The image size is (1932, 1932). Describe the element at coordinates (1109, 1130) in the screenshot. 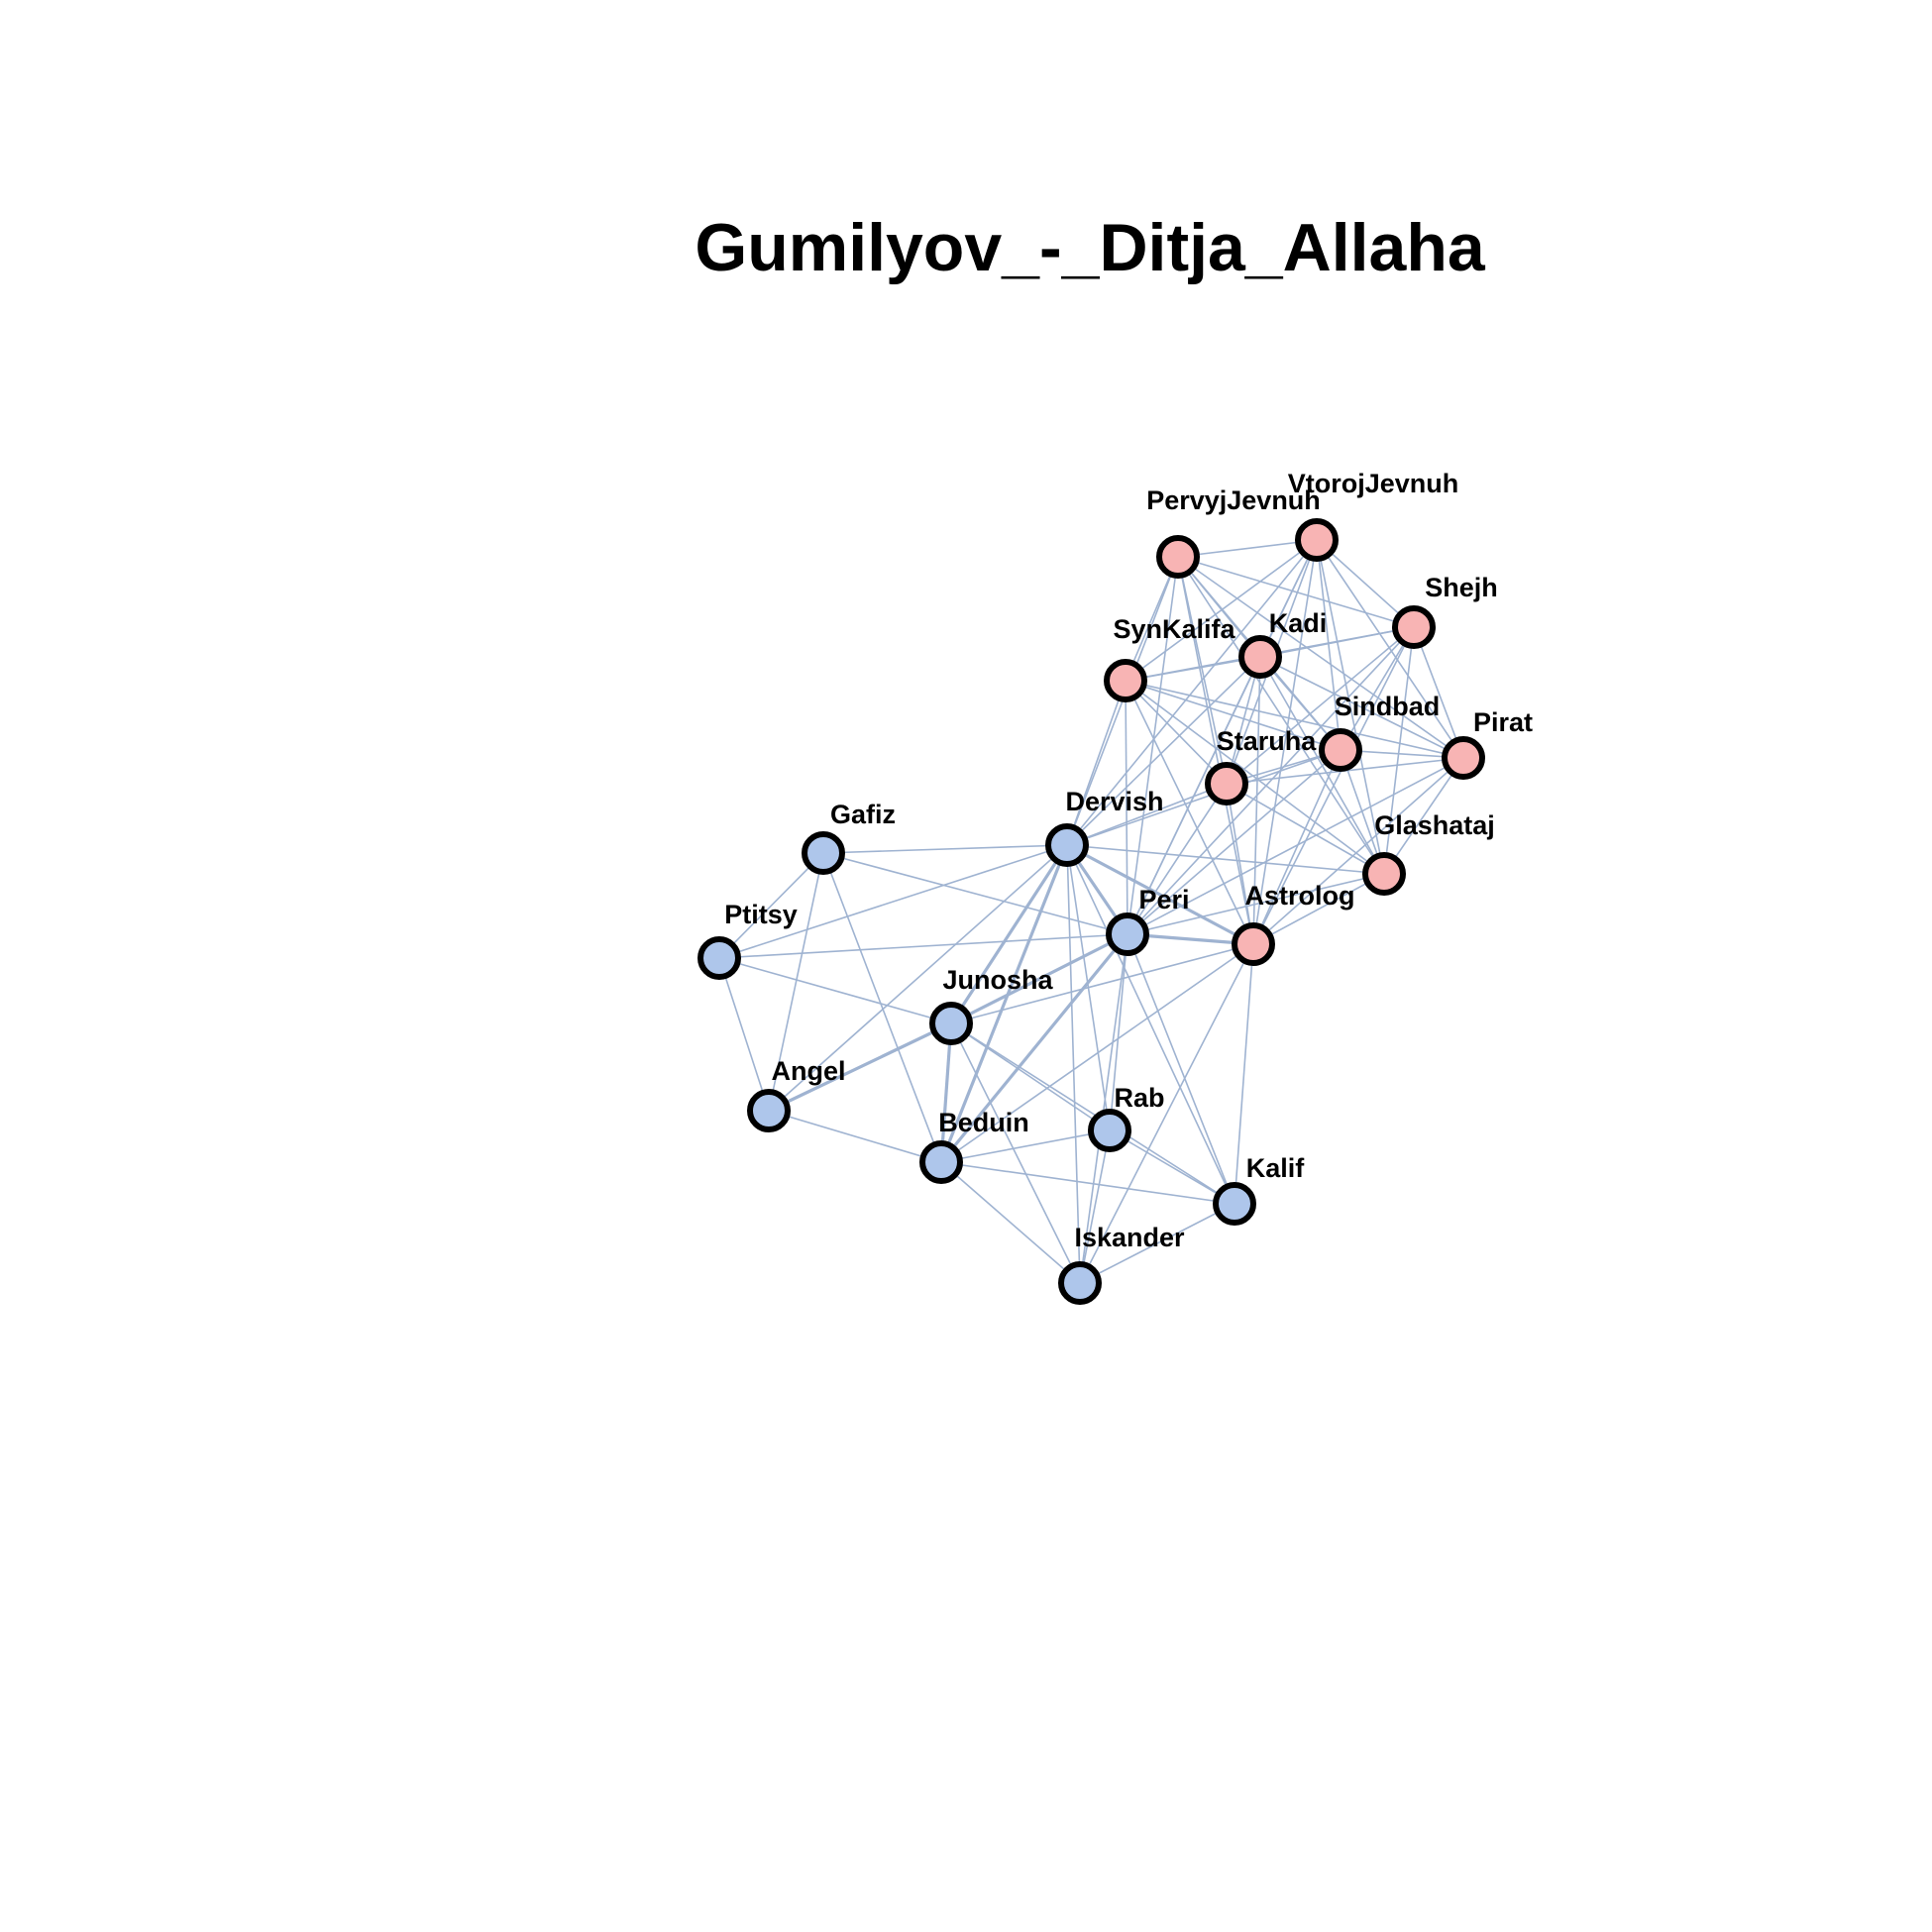

I see `node-rab` at that location.